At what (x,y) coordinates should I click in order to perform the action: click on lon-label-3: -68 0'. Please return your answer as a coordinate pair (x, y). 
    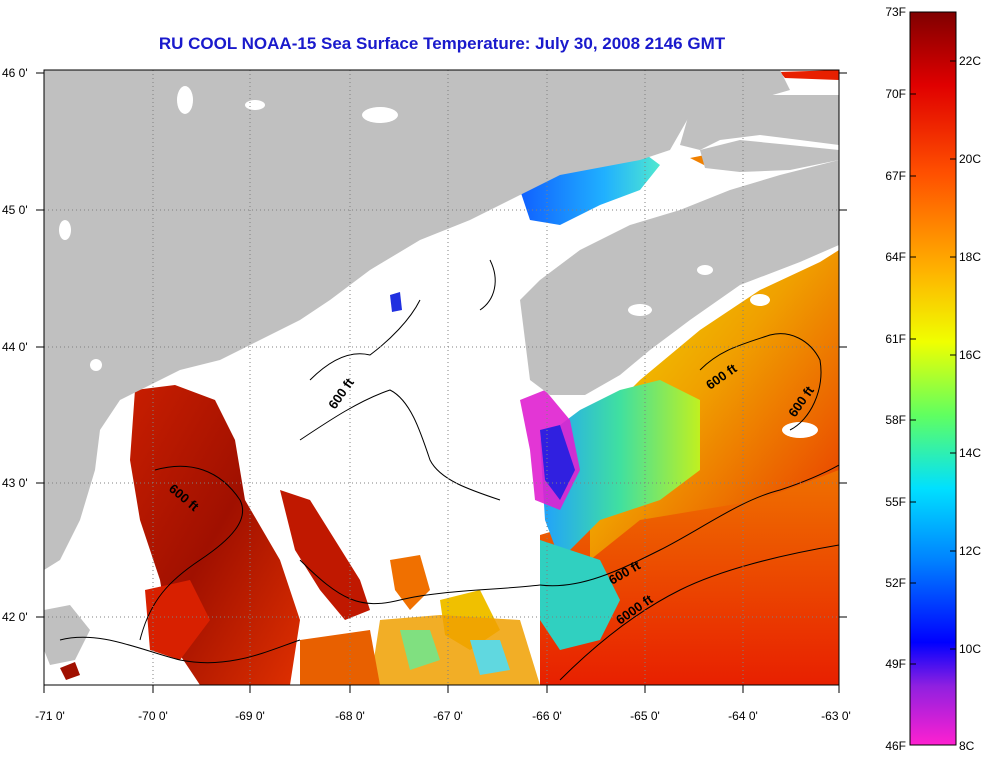
    Looking at the image, I should click on (350, 716).